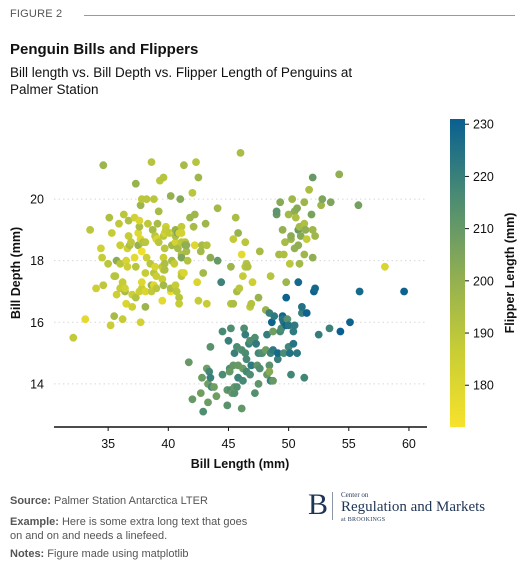 Image resolution: width=529 pixels, height=571 pixels. What do you see at coordinates (483, 334) in the screenshot?
I see `colorbar-tick-label: 190` at bounding box center [483, 334].